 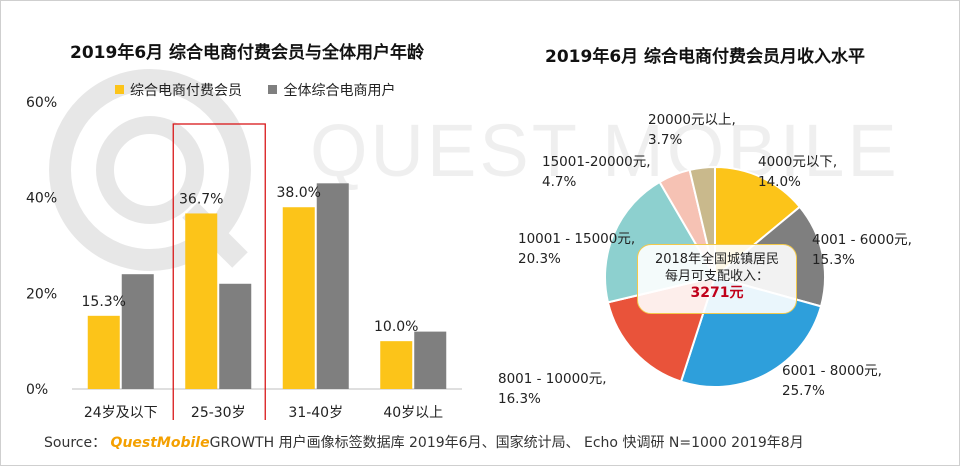 What do you see at coordinates (797, 162) in the screenshot?
I see `pie-label-range: 4000元以下,` at bounding box center [797, 162].